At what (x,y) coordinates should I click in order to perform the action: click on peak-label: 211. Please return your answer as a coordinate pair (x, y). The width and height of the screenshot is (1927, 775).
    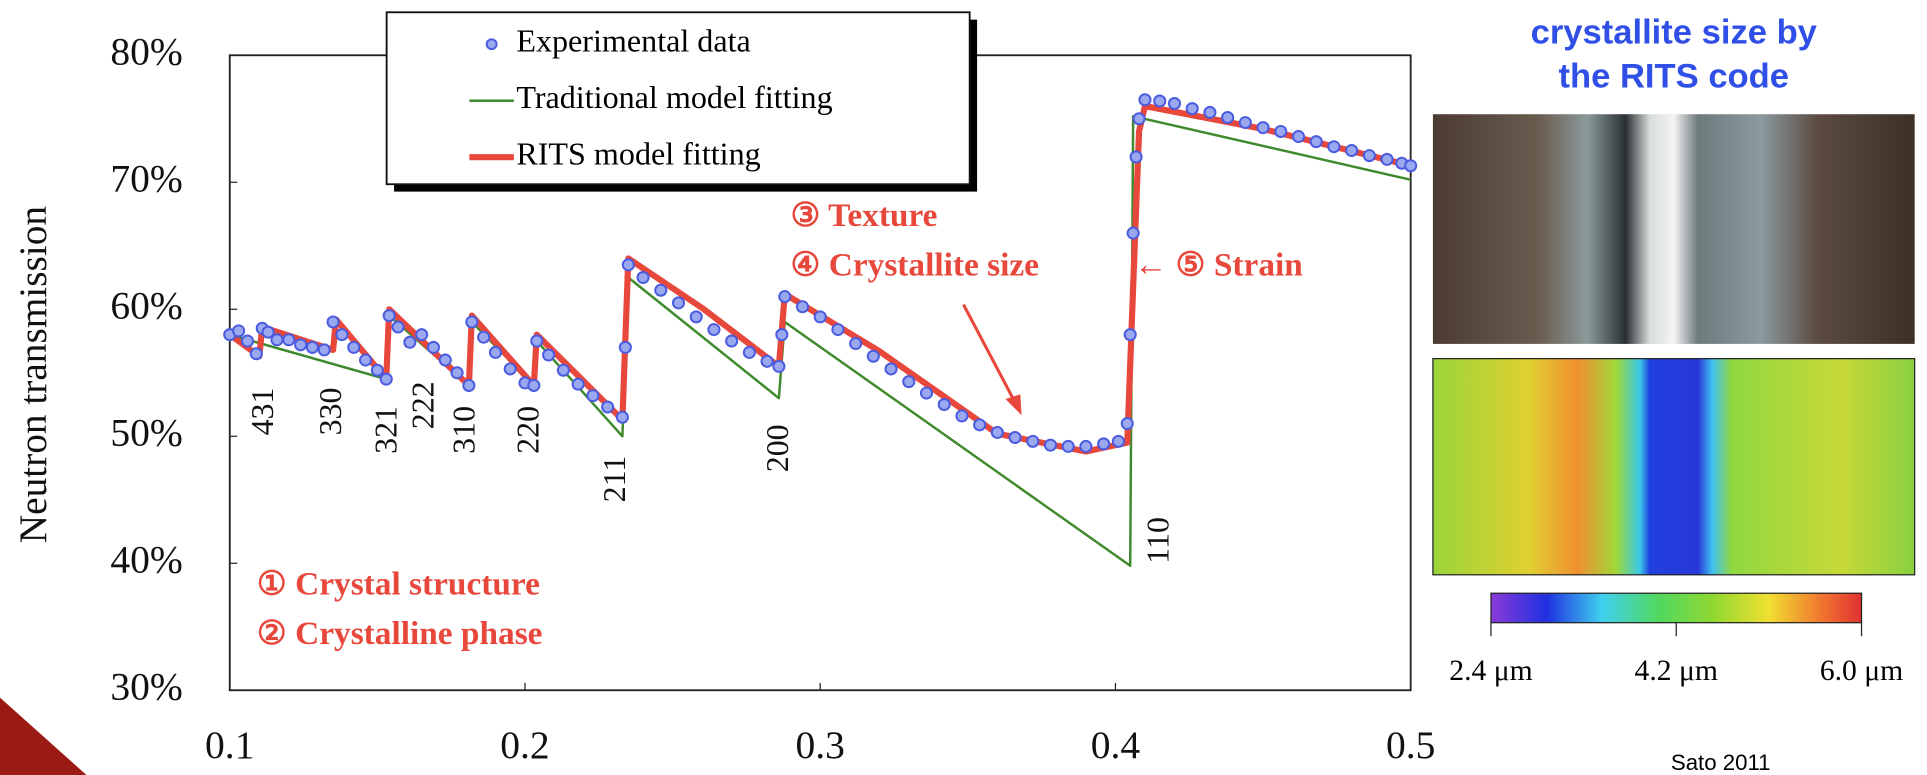
    Looking at the image, I should click on (614, 479).